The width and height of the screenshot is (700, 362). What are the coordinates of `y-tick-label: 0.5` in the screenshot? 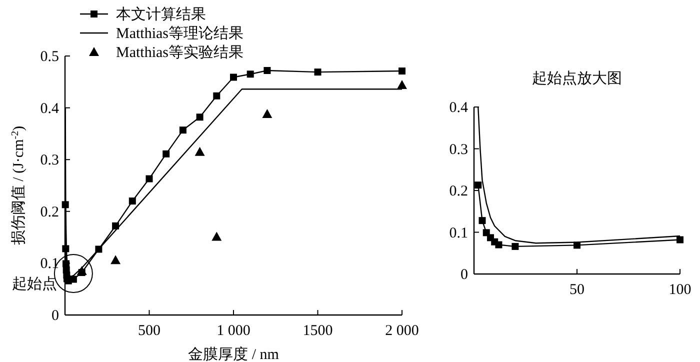 It's located at (49, 57).